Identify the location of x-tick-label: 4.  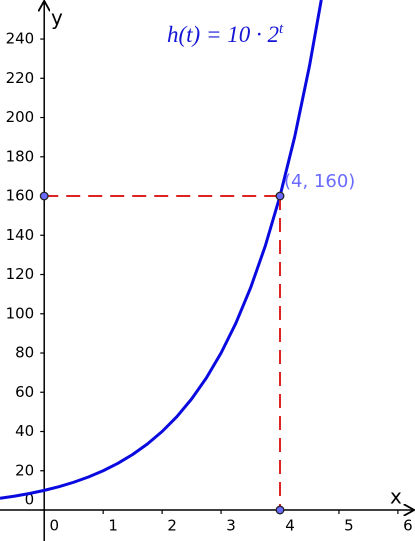
(290, 525).